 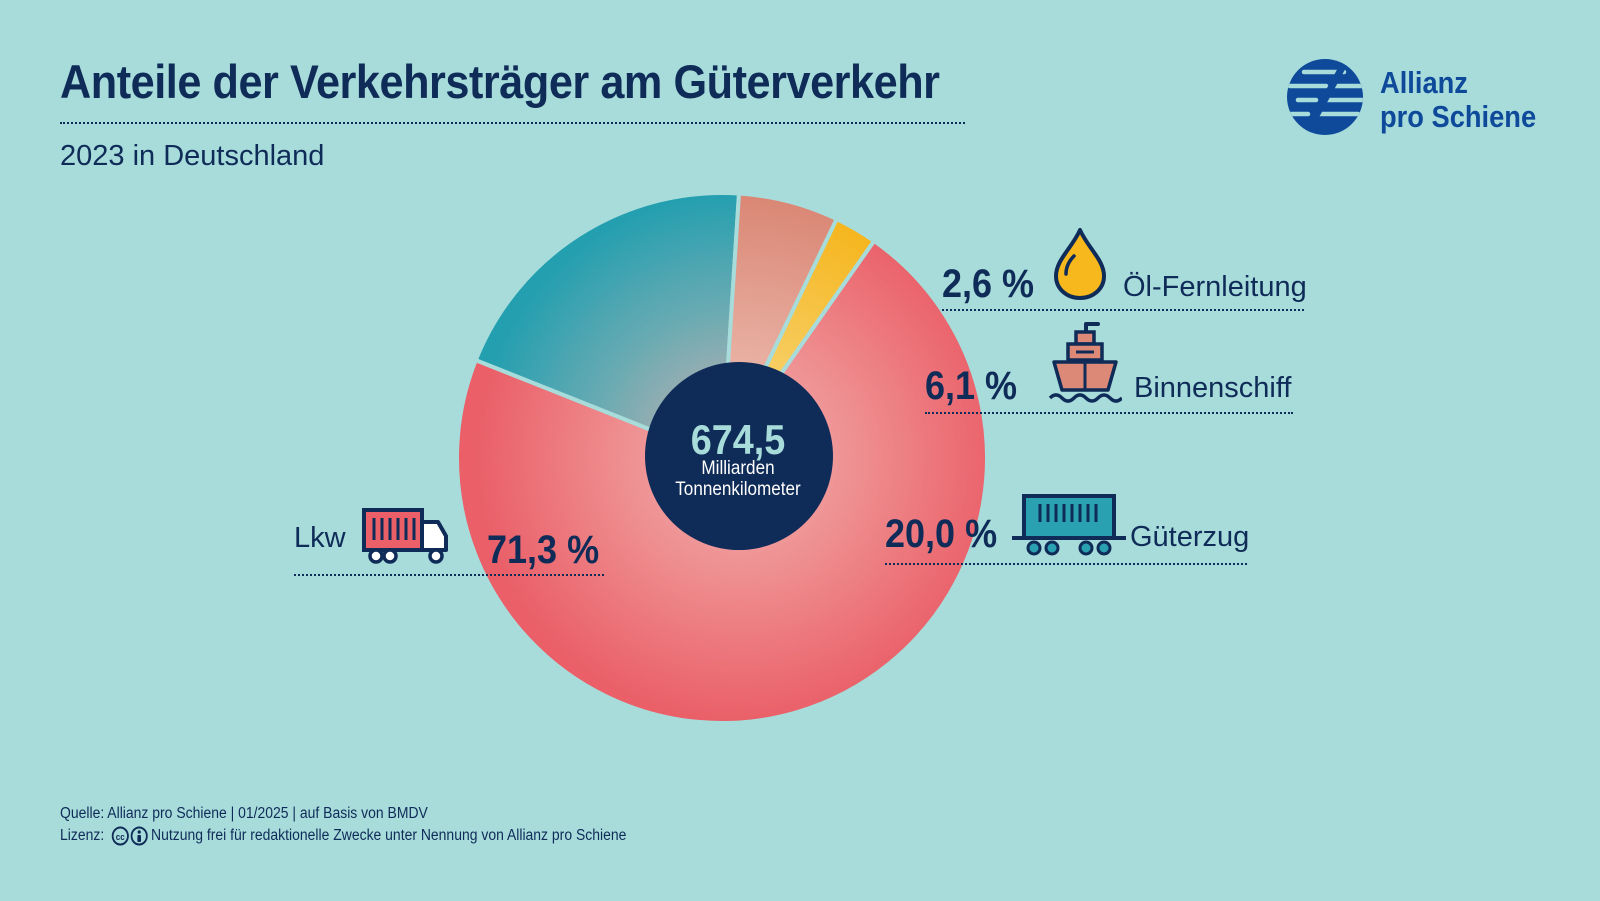 What do you see at coordinates (1190, 537) in the screenshot?
I see `train-name-label: Güterzug` at bounding box center [1190, 537].